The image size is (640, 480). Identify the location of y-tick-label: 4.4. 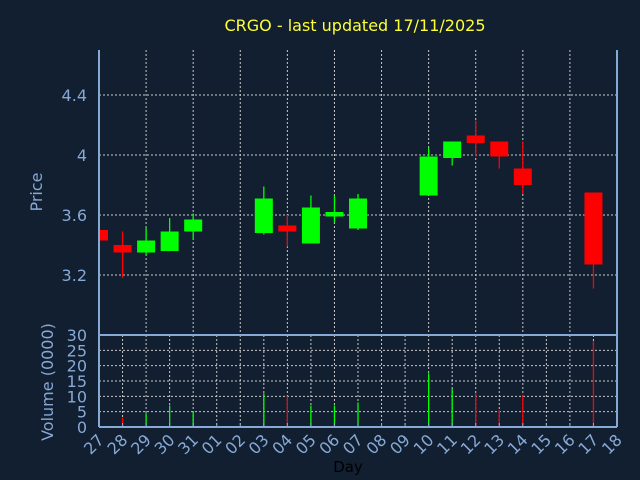
(74, 95).